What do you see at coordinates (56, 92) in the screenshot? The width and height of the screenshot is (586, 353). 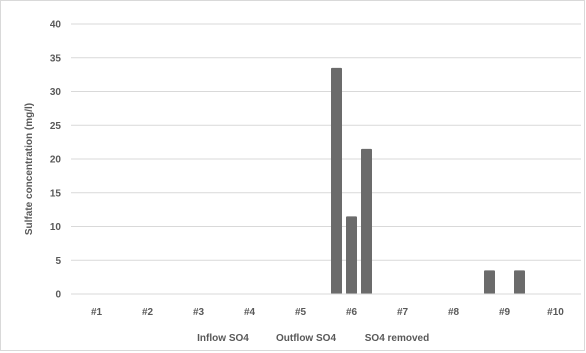 I see `y-tick-label: 30` at bounding box center [56, 92].